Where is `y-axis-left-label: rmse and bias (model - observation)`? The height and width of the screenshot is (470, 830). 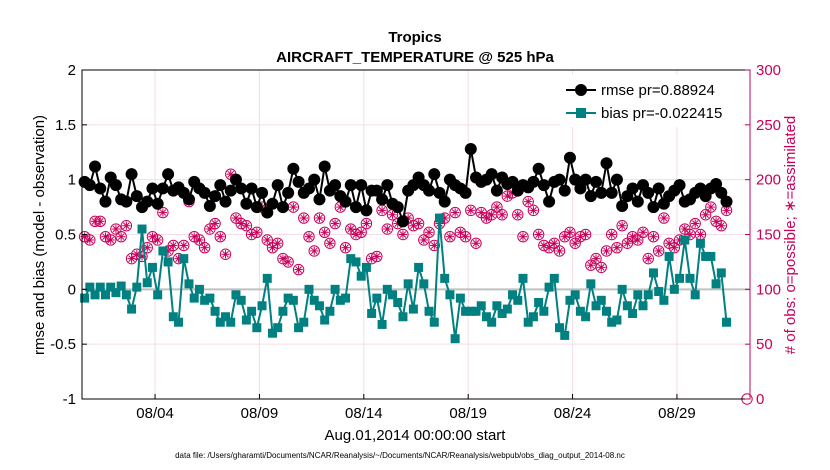 y-axis-left-label: rmse and bias (model - observation) is located at coordinates (39, 235).